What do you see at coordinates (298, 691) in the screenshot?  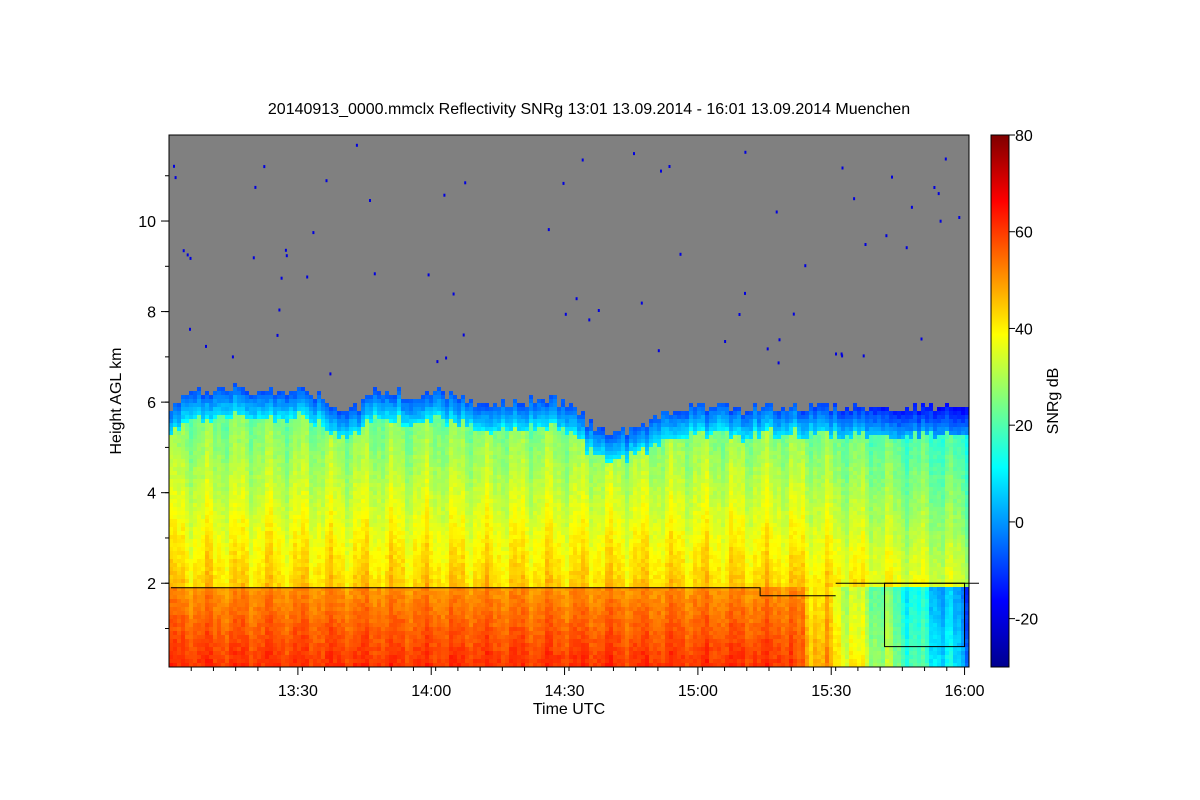 I see `x-tick-label: 13:30` at bounding box center [298, 691].